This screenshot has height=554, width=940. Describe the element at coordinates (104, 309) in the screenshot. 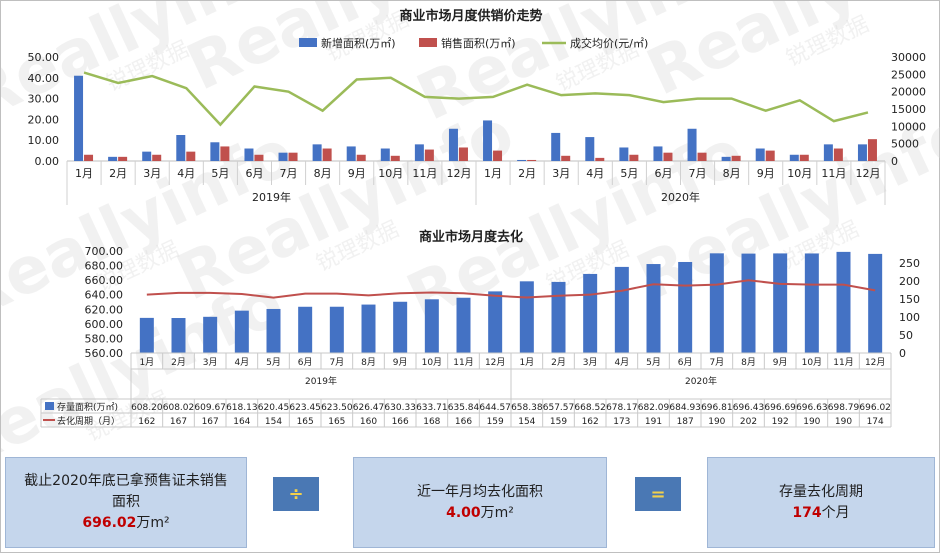

I see `chart2-ytick-left: 620.00` at that location.